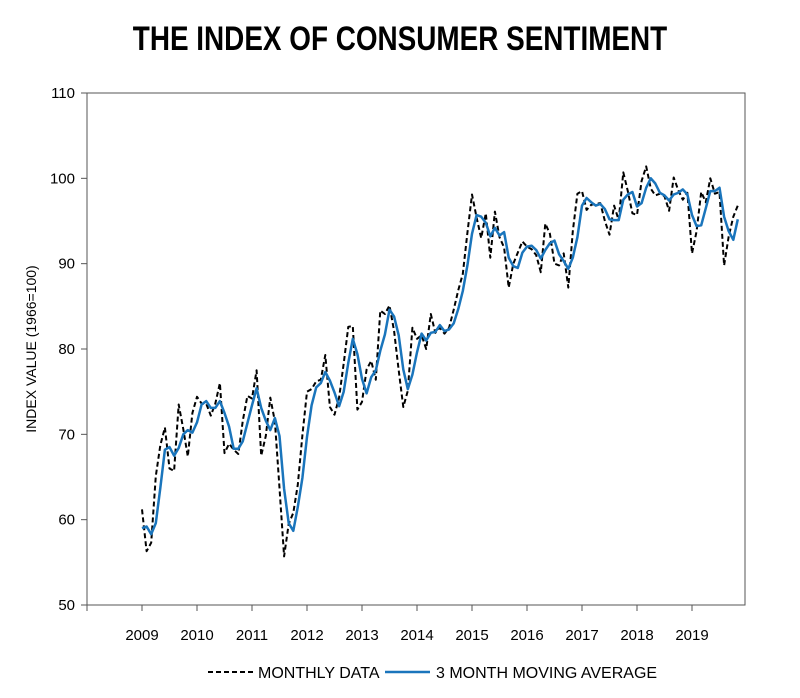 This screenshot has width=800, height=698. Describe the element at coordinates (66, 264) in the screenshot. I see `y-tick-label: 90` at that location.